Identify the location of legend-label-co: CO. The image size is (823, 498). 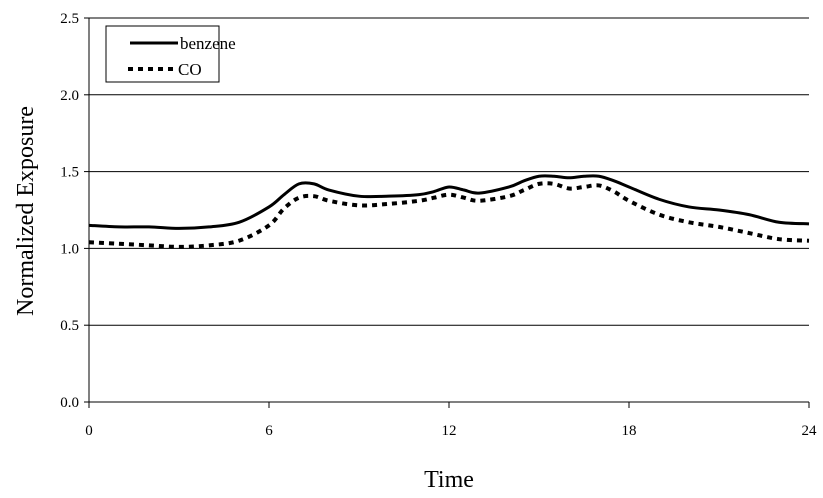
(190, 69).